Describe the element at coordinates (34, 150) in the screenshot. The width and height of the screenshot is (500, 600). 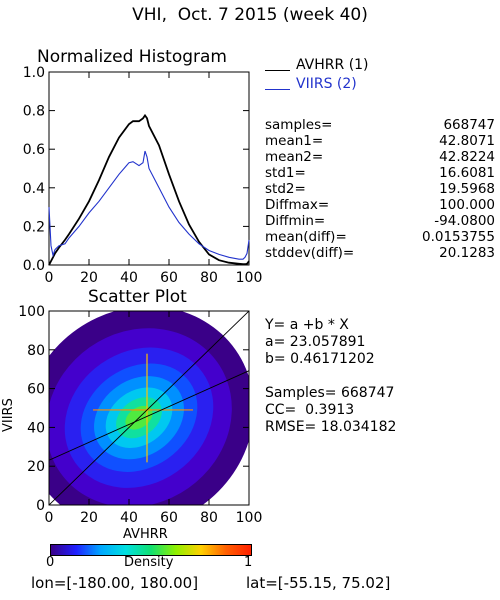
I see `histogram-ytick-label: 0.6` at that location.